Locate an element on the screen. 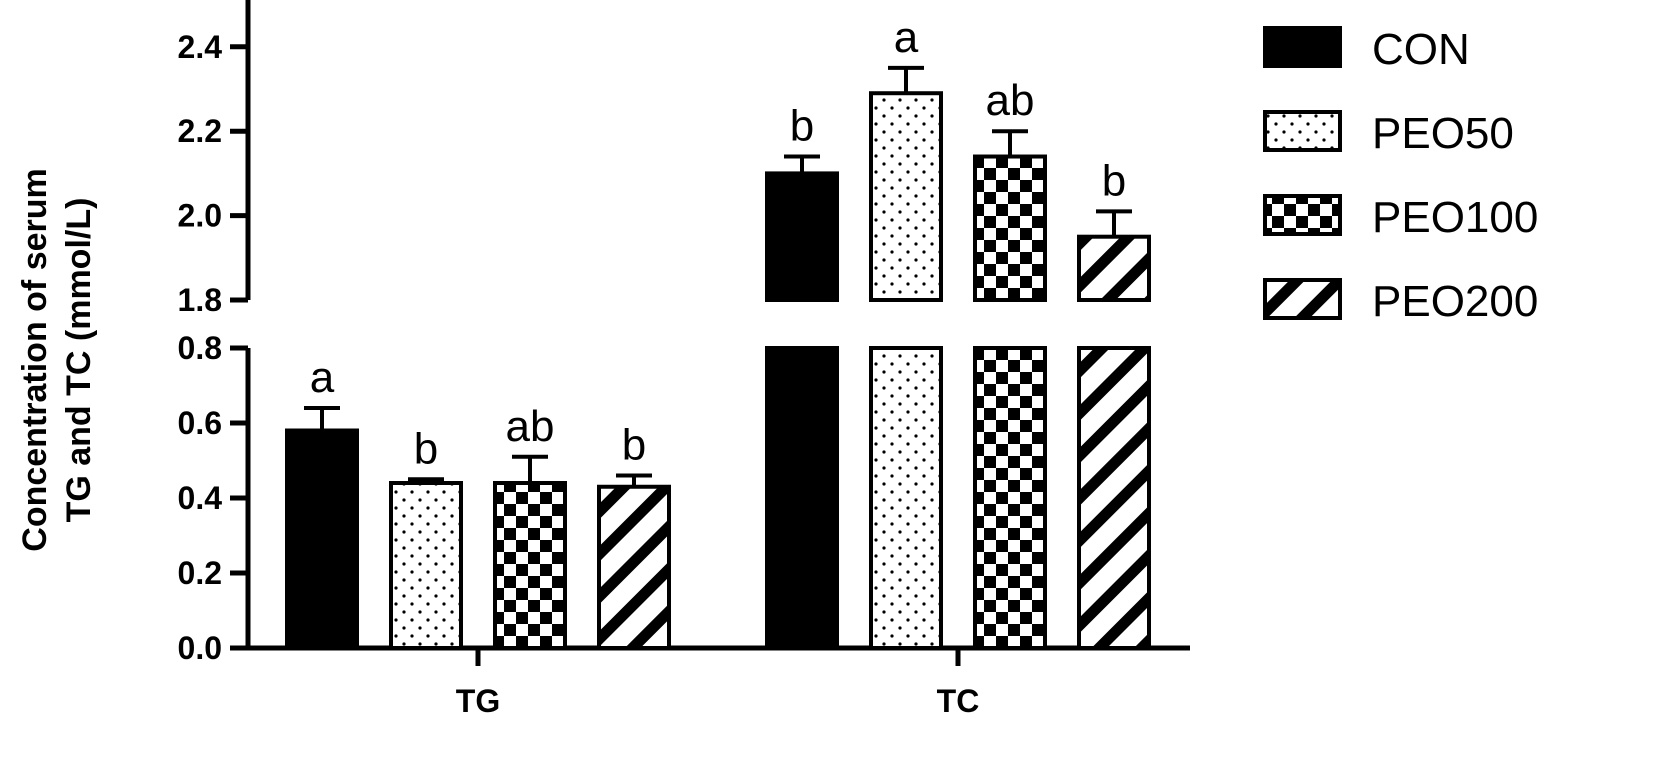 The width and height of the screenshot is (1658, 767). y-axis-label-line: Concentration of serum is located at coordinates (35, 359).